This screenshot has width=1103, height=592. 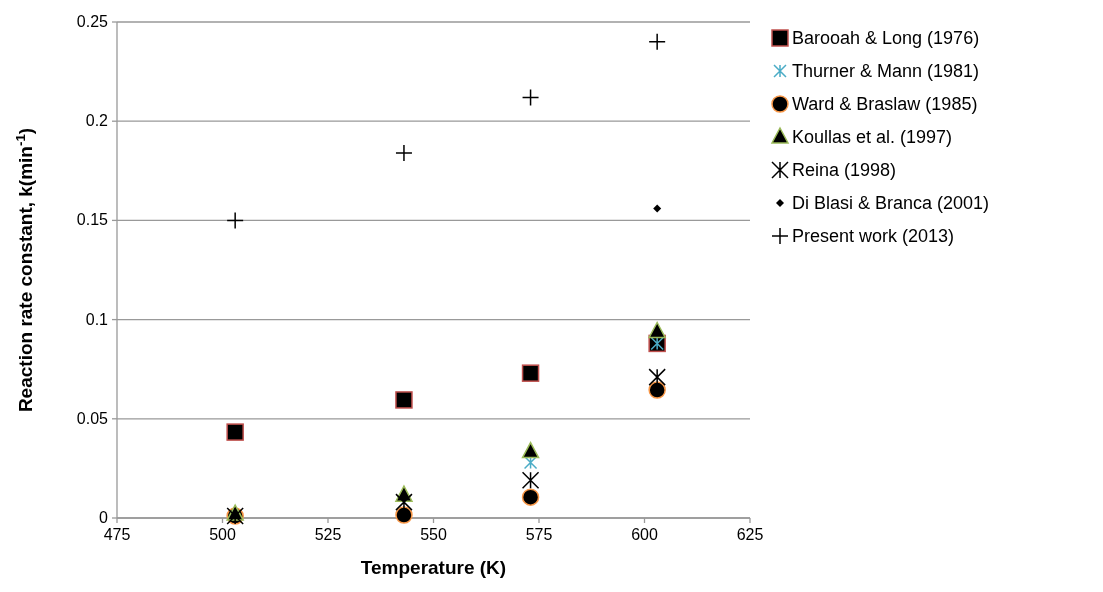 I want to click on y-tick-label: 0.15, so click(x=92, y=220).